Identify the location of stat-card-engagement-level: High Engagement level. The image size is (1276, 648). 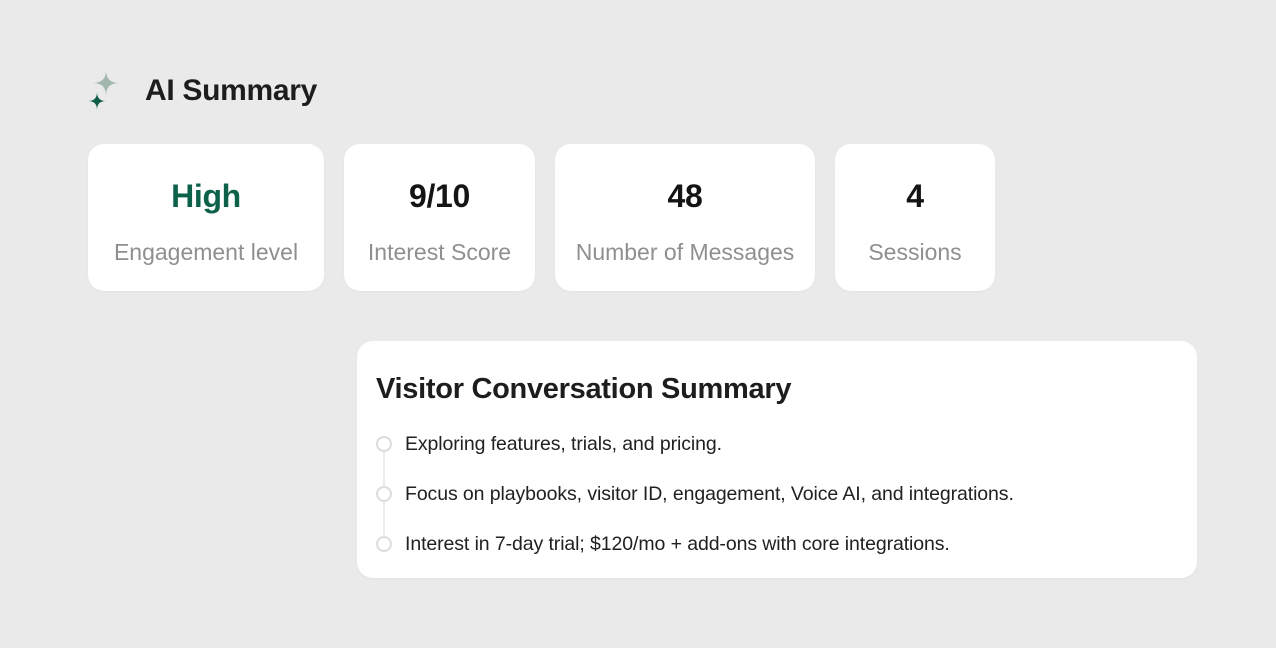
(206, 217).